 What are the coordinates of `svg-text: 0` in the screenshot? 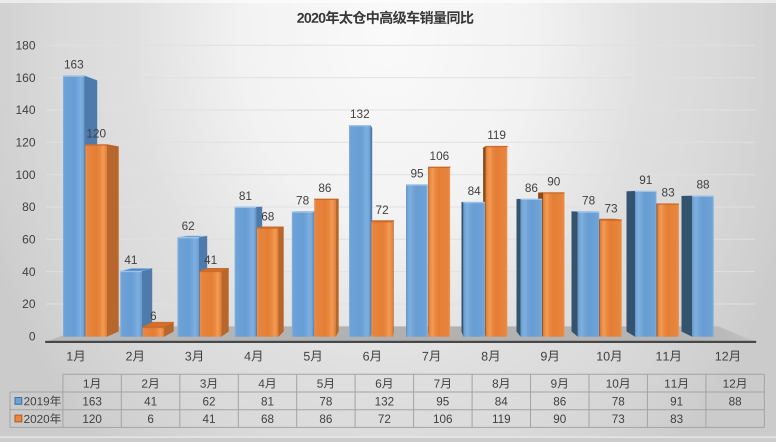 It's located at (32, 337).